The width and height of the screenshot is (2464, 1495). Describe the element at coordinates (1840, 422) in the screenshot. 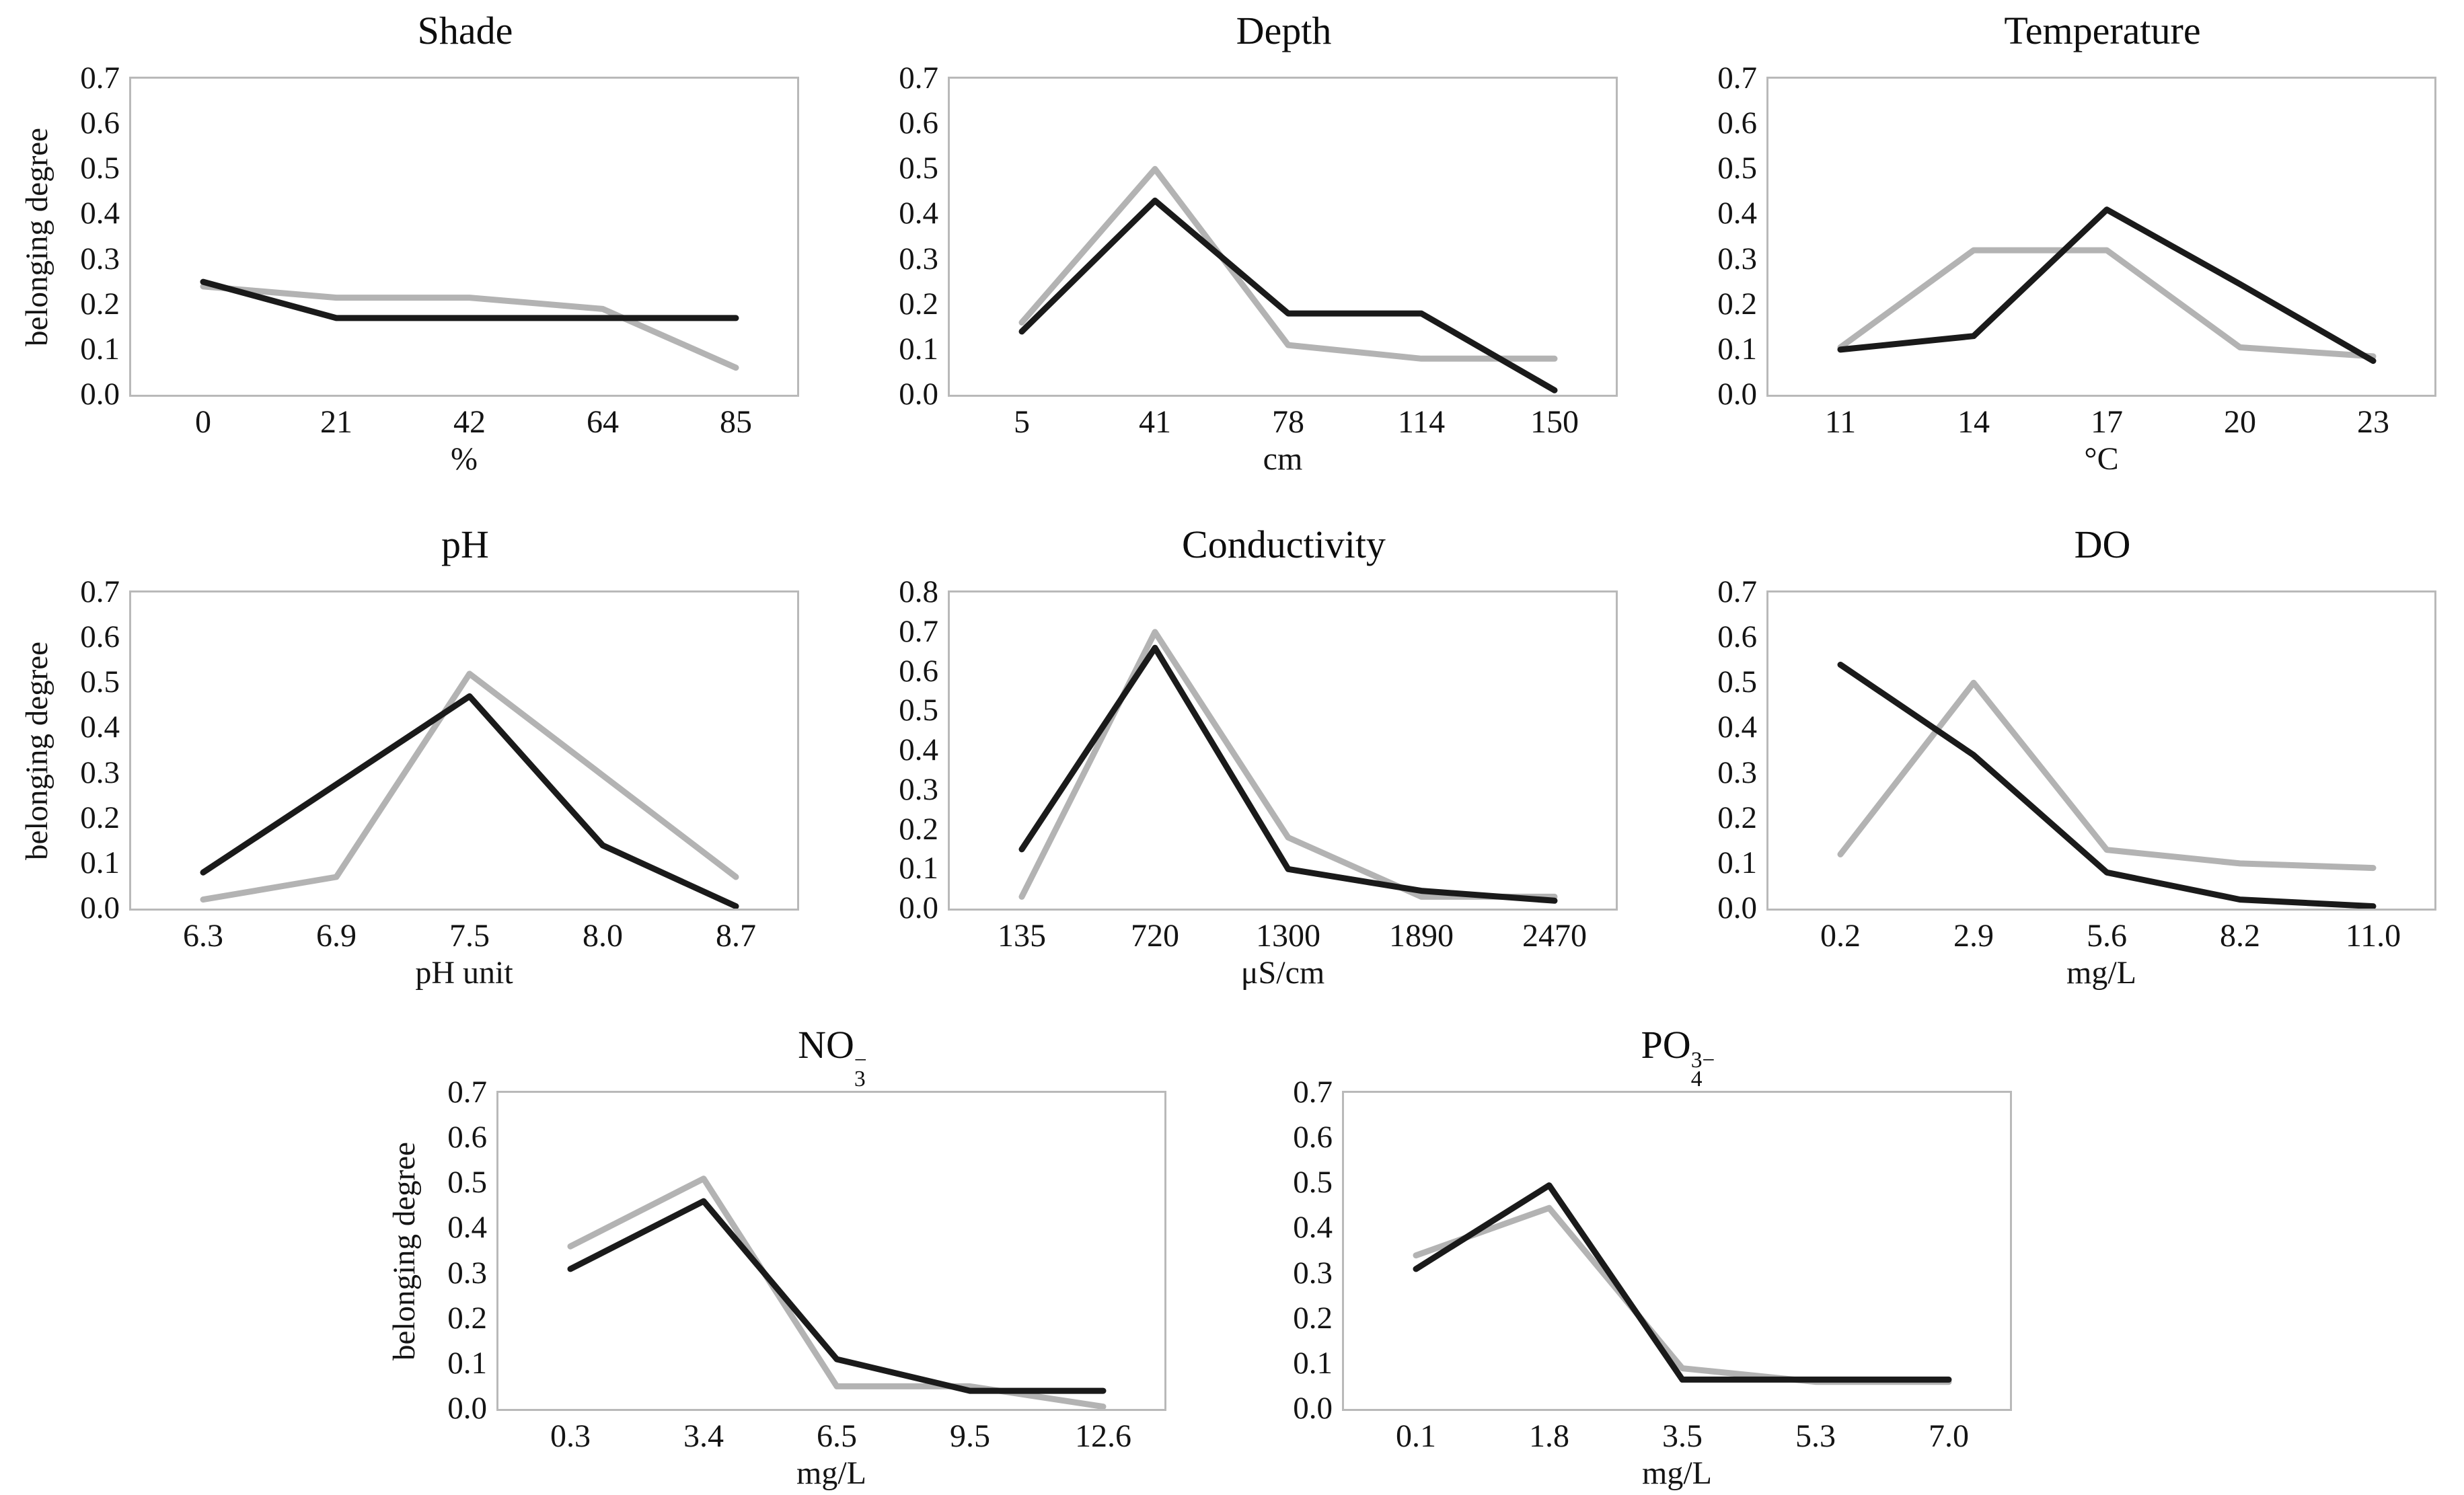

I see `x-tick-label: 11` at that location.